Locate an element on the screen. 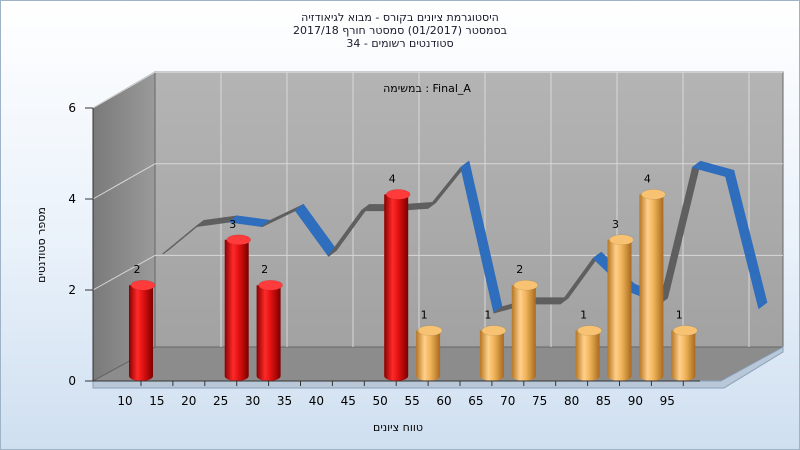 The width and height of the screenshot is (800, 450). y-axis: 0 2 4 6 is located at coordinates (81, 244).